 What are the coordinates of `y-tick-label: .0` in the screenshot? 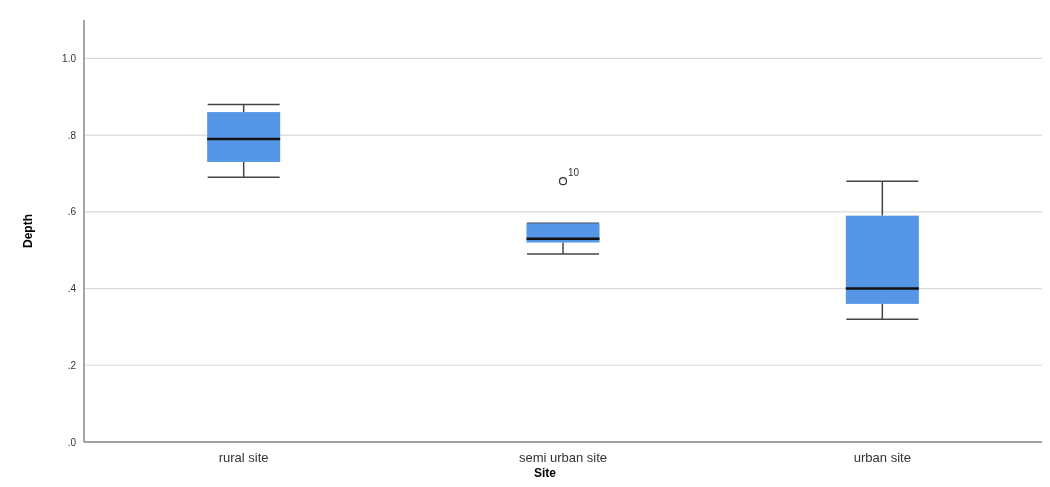 It's located at (72, 442).